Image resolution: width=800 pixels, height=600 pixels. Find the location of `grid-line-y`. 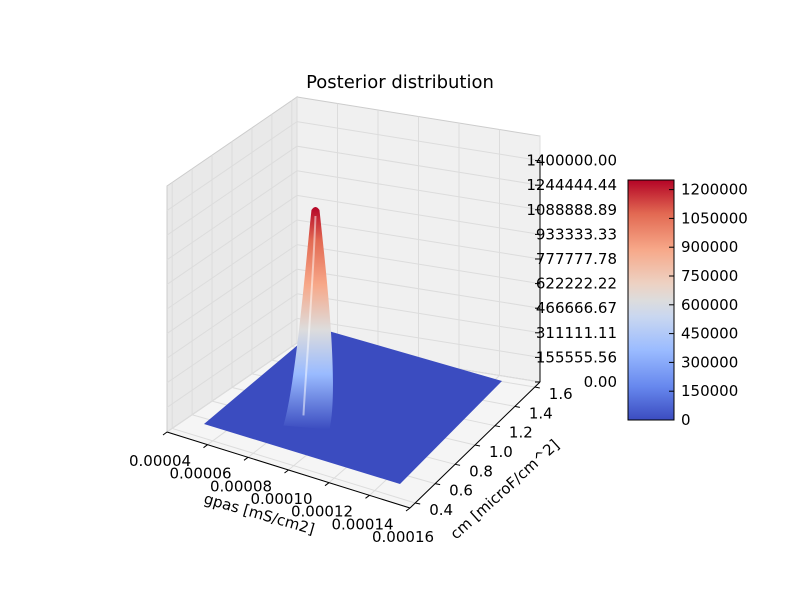

grid-line-y is located at coordinates (294, 465).